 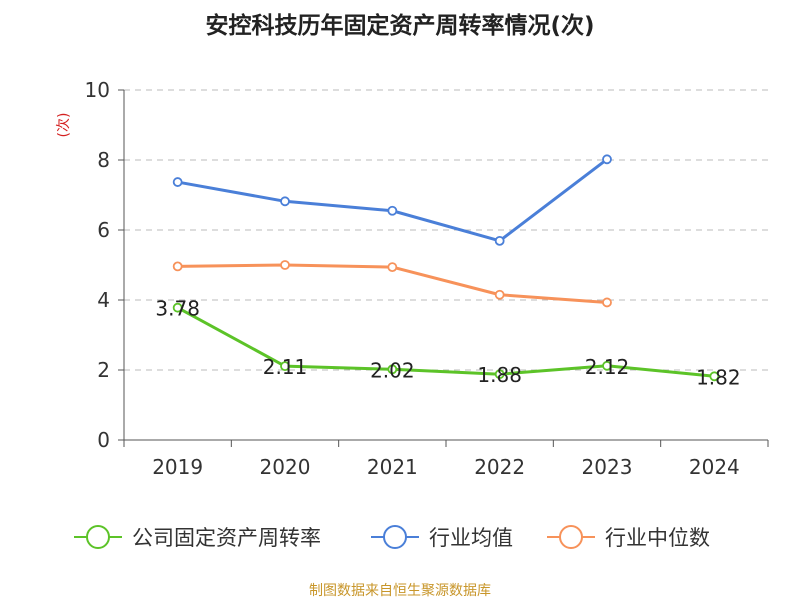 I want to click on y-tick-label: 4, so click(x=103, y=300).